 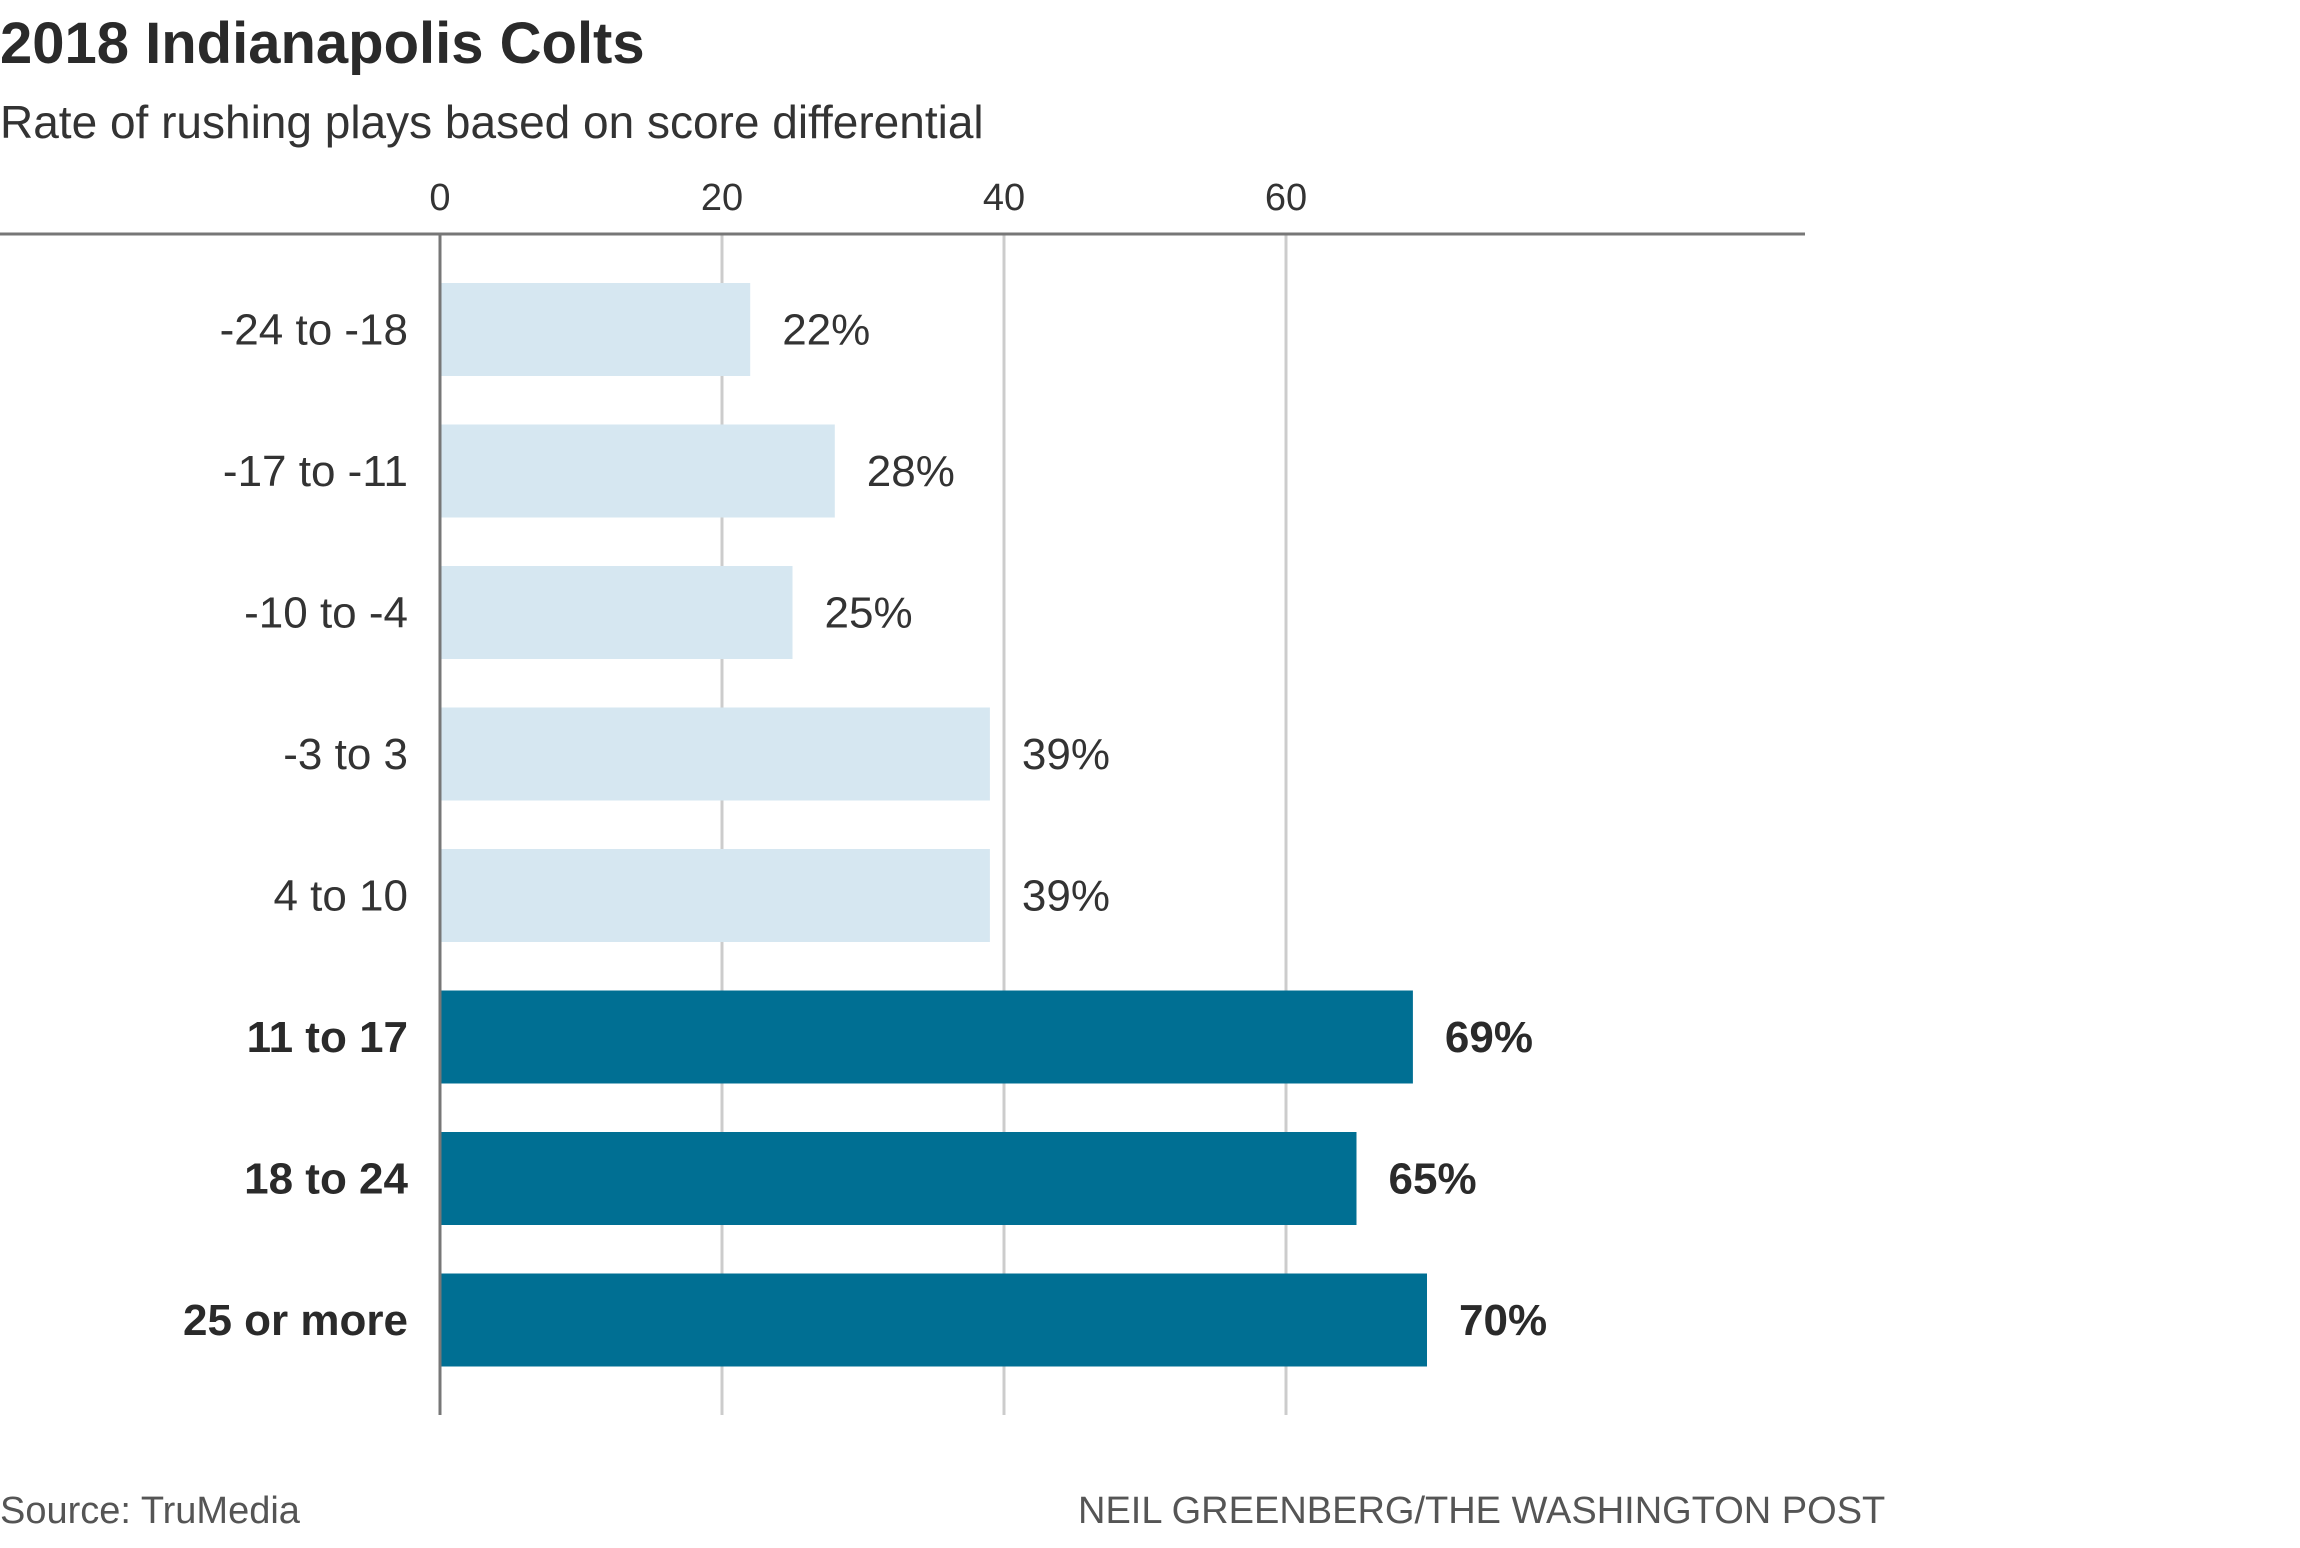 What do you see at coordinates (1286, 198) in the screenshot?
I see `x-tick-label-60: 60` at bounding box center [1286, 198].